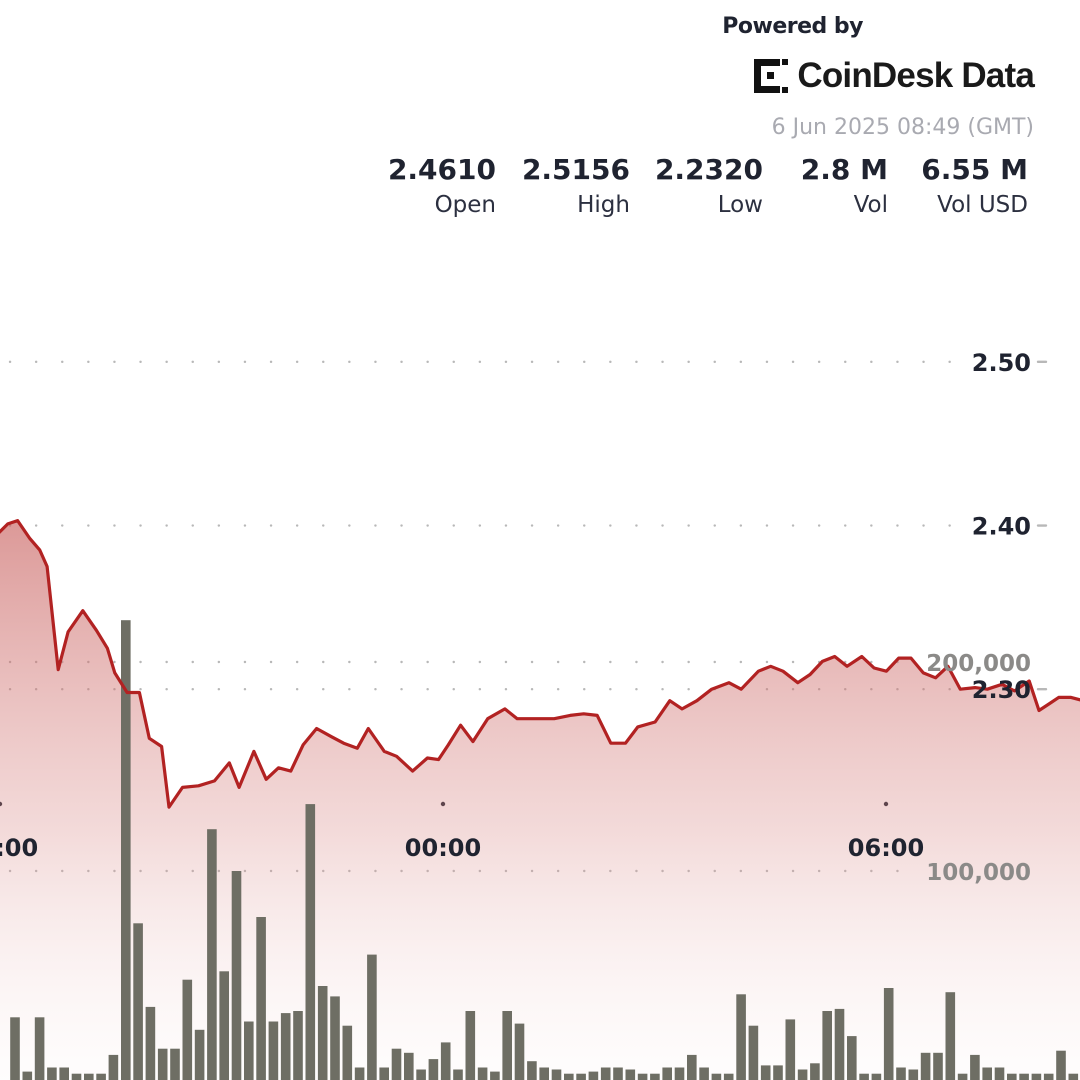 This screenshot has height=1080, width=1080. I want to click on stat-open-label: Open, so click(465, 205).